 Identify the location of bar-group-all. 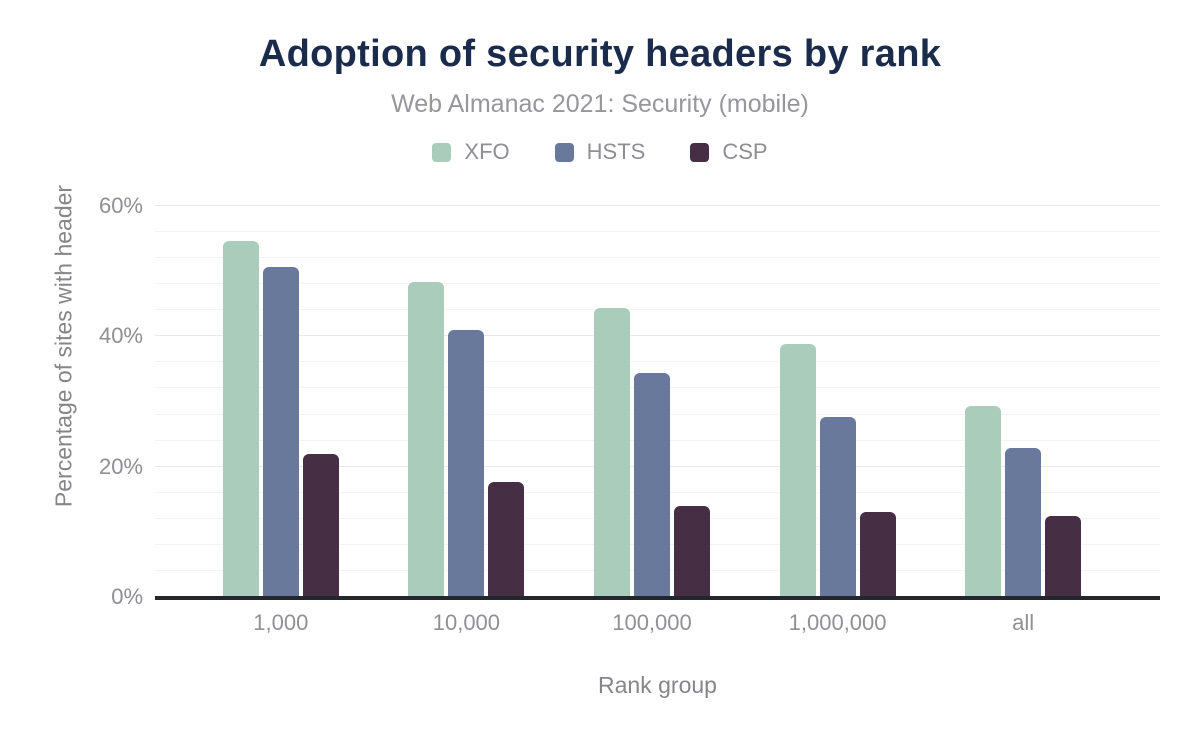
(1023, 401).